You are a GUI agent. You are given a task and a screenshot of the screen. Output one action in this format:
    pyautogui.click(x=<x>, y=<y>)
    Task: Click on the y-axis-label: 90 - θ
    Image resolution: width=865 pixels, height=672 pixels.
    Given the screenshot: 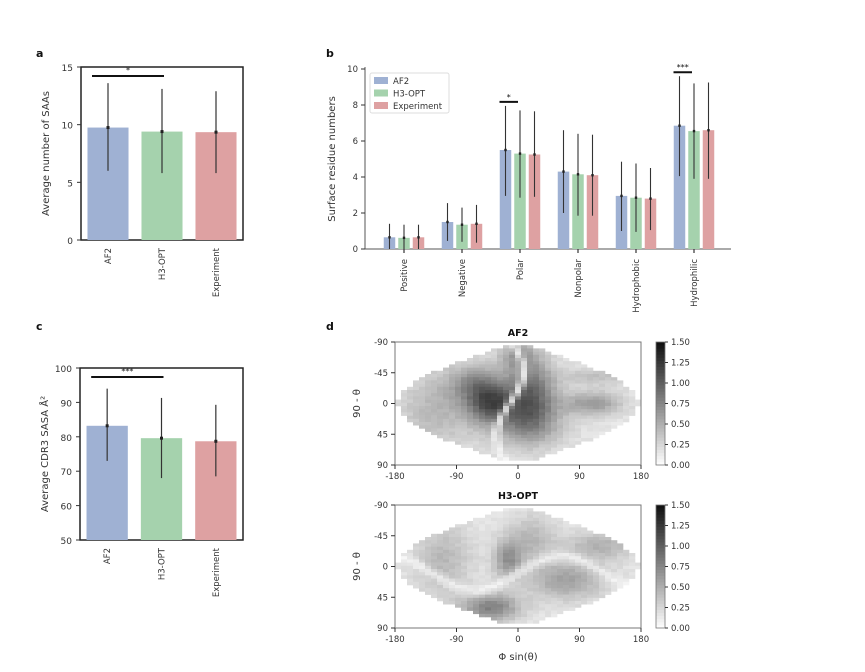 What is the action you would take?
    pyautogui.click(x=357, y=566)
    